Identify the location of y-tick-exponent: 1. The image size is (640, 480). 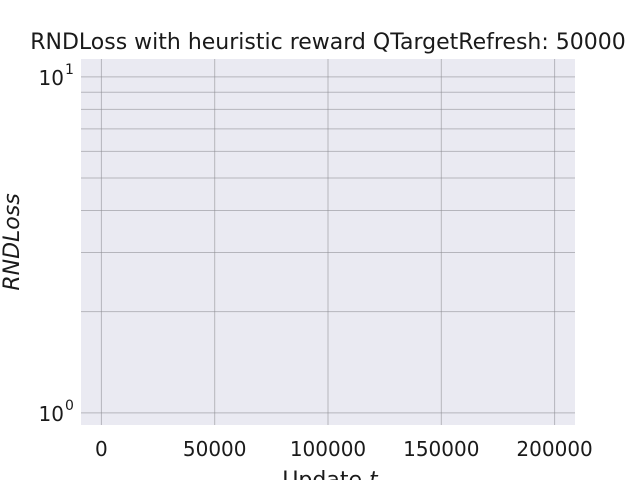
(69, 70).